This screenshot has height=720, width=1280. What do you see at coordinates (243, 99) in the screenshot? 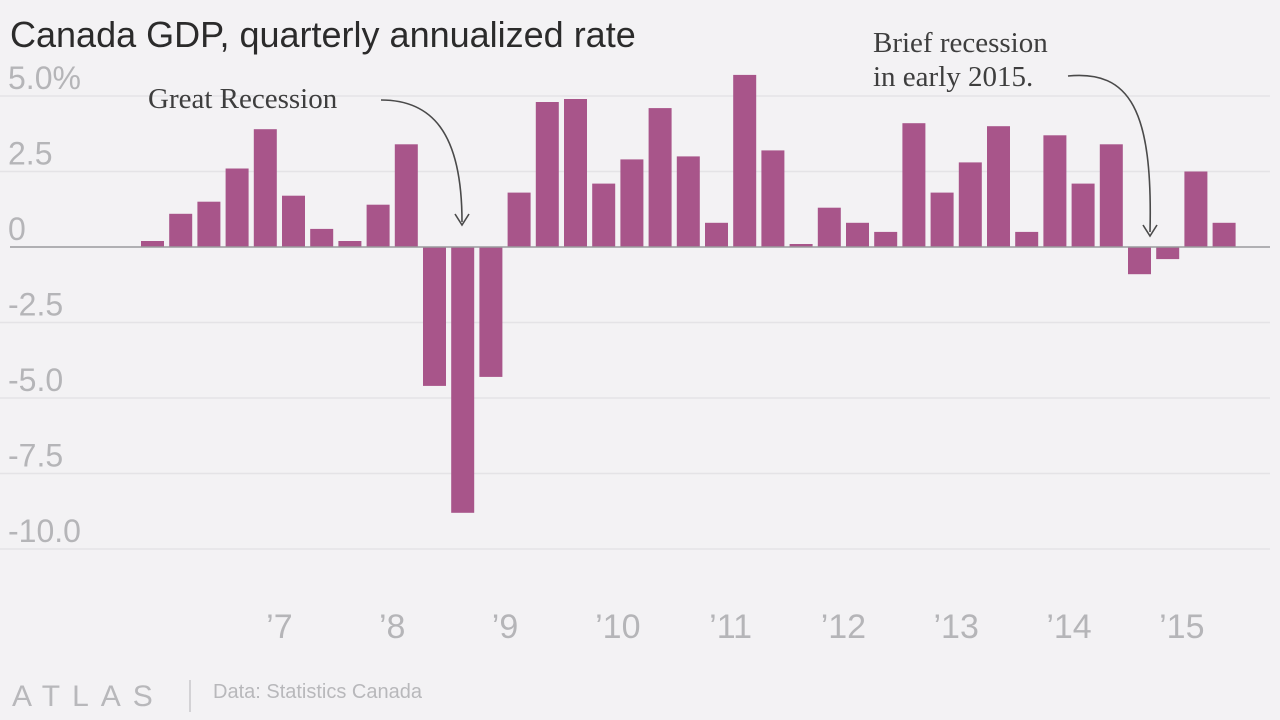
I see `annotation-great-recession: Great Recession` at bounding box center [243, 99].